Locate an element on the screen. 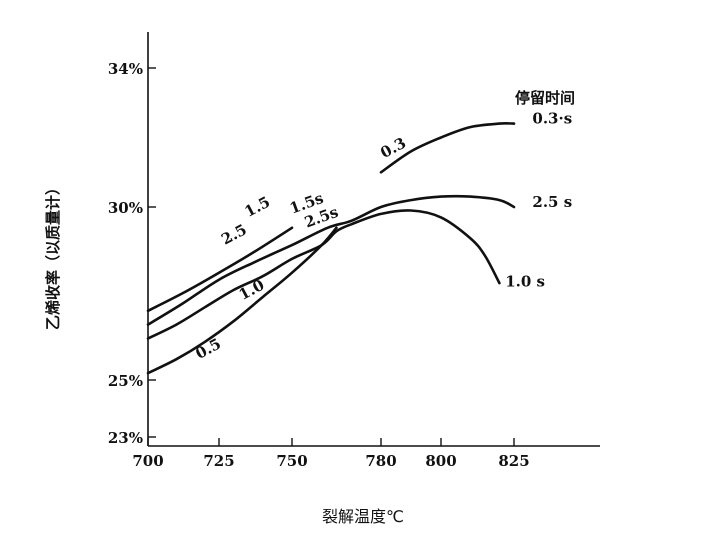 Image resolution: width=725 pixels, height=544 pixels. y-tick-label: 30% is located at coordinates (125, 208).